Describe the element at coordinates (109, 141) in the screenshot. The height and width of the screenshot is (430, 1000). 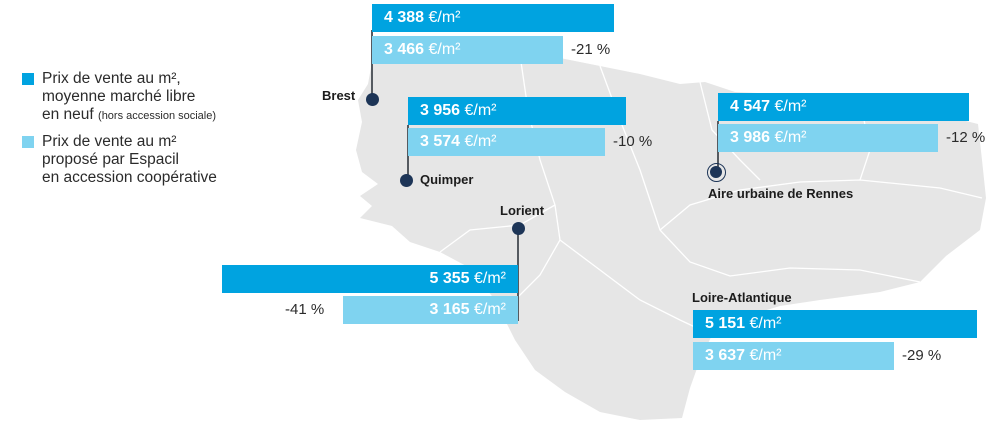
I see `legend-espacil-line1: Prix de vente au m²` at that location.